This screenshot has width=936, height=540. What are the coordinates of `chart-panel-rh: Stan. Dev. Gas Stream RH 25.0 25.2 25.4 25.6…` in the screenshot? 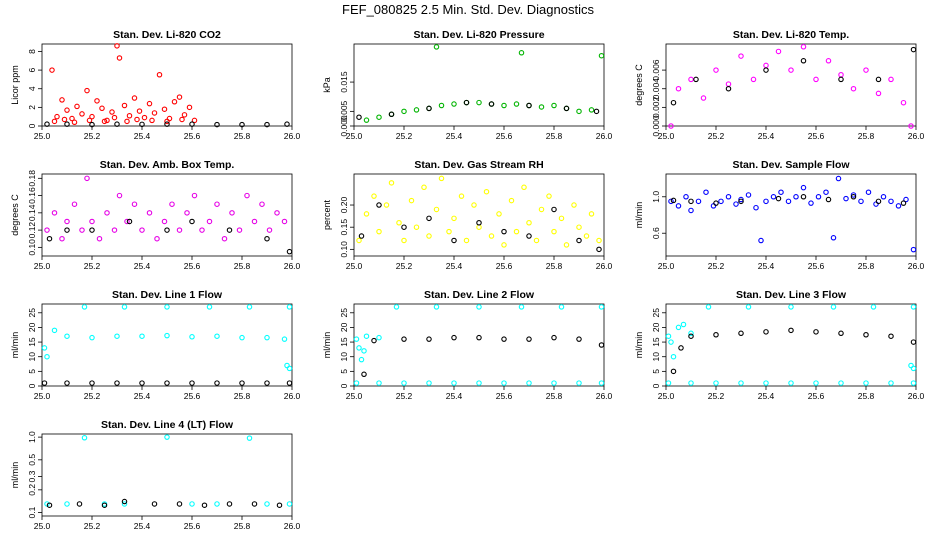 It's located at (467, 215).